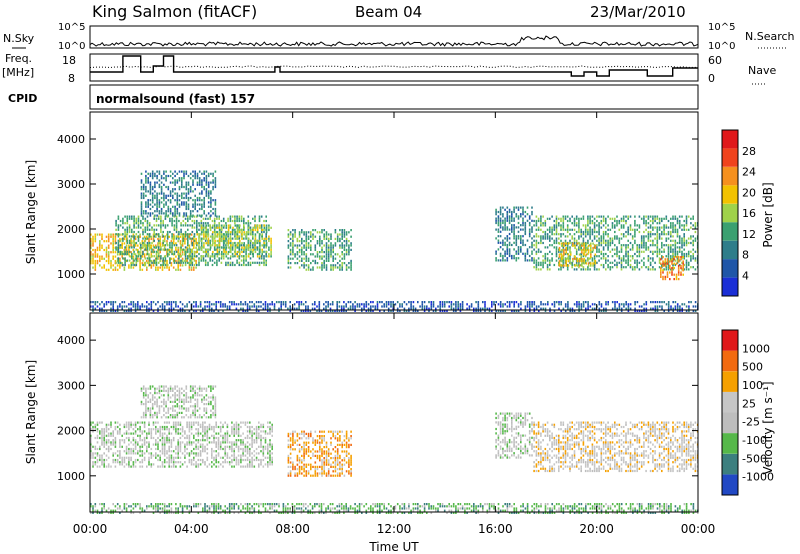 The height and width of the screenshot is (554, 800). I want to click on colorbar-swatch, so click(730, 176).